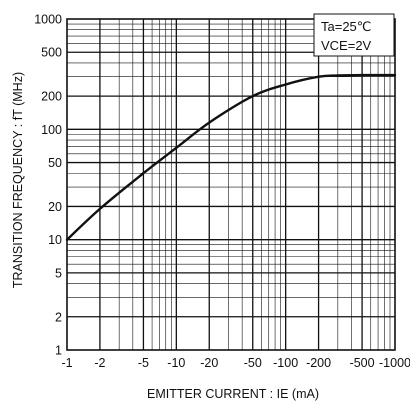 Image resolution: width=410 pixels, height=415 pixels. What do you see at coordinates (58, 317) in the screenshot?
I see `y-tick-label: 2` at bounding box center [58, 317].